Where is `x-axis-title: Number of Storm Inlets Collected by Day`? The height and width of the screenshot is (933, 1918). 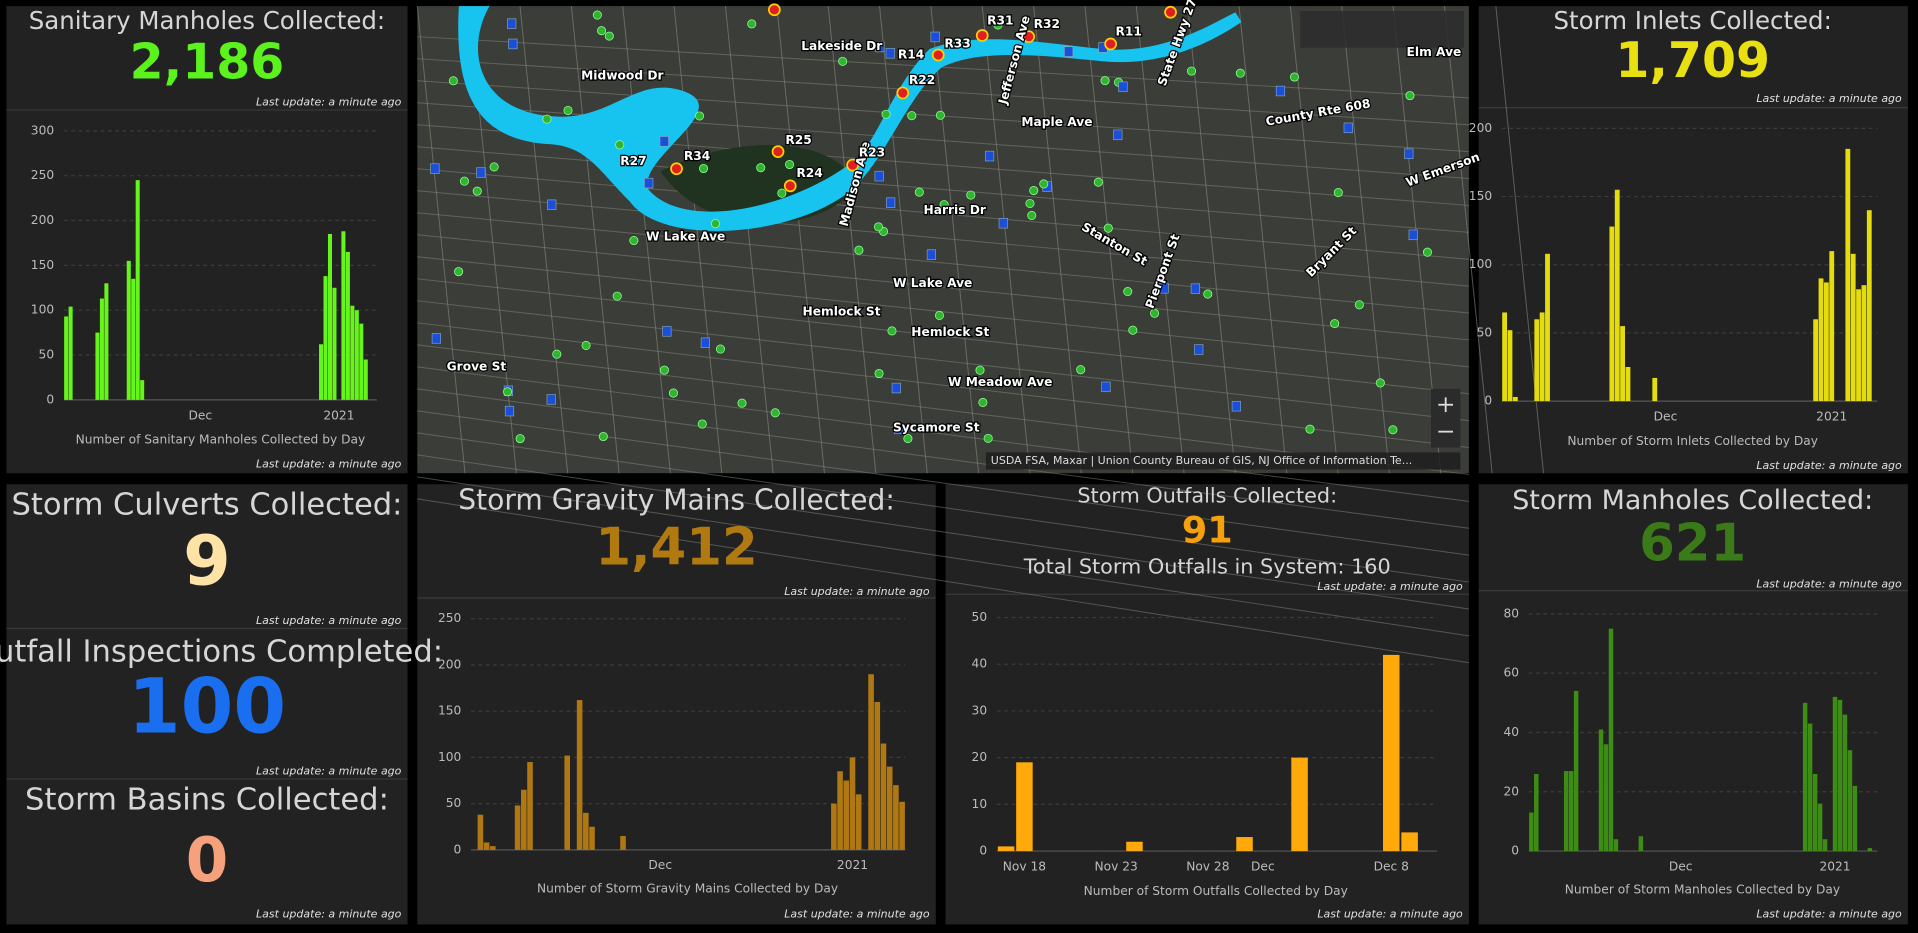 x-axis-title: Number of Storm Inlets Collected by Day is located at coordinates (1692, 441).